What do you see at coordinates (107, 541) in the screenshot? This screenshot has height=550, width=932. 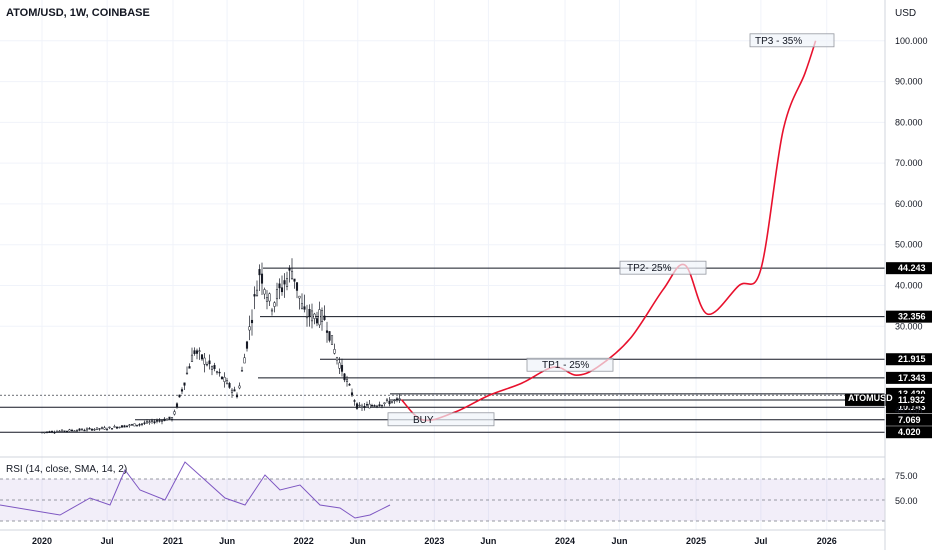 I see `time-tick: Jul` at bounding box center [107, 541].